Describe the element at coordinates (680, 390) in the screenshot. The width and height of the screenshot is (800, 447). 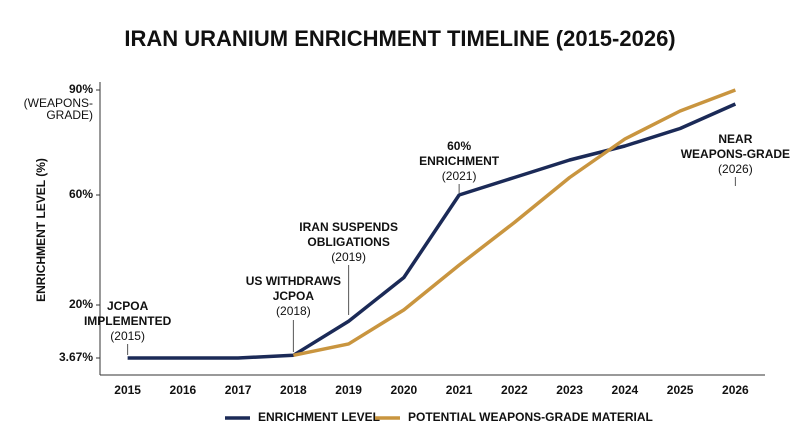
I see `x-tick-label: 2025` at that location.